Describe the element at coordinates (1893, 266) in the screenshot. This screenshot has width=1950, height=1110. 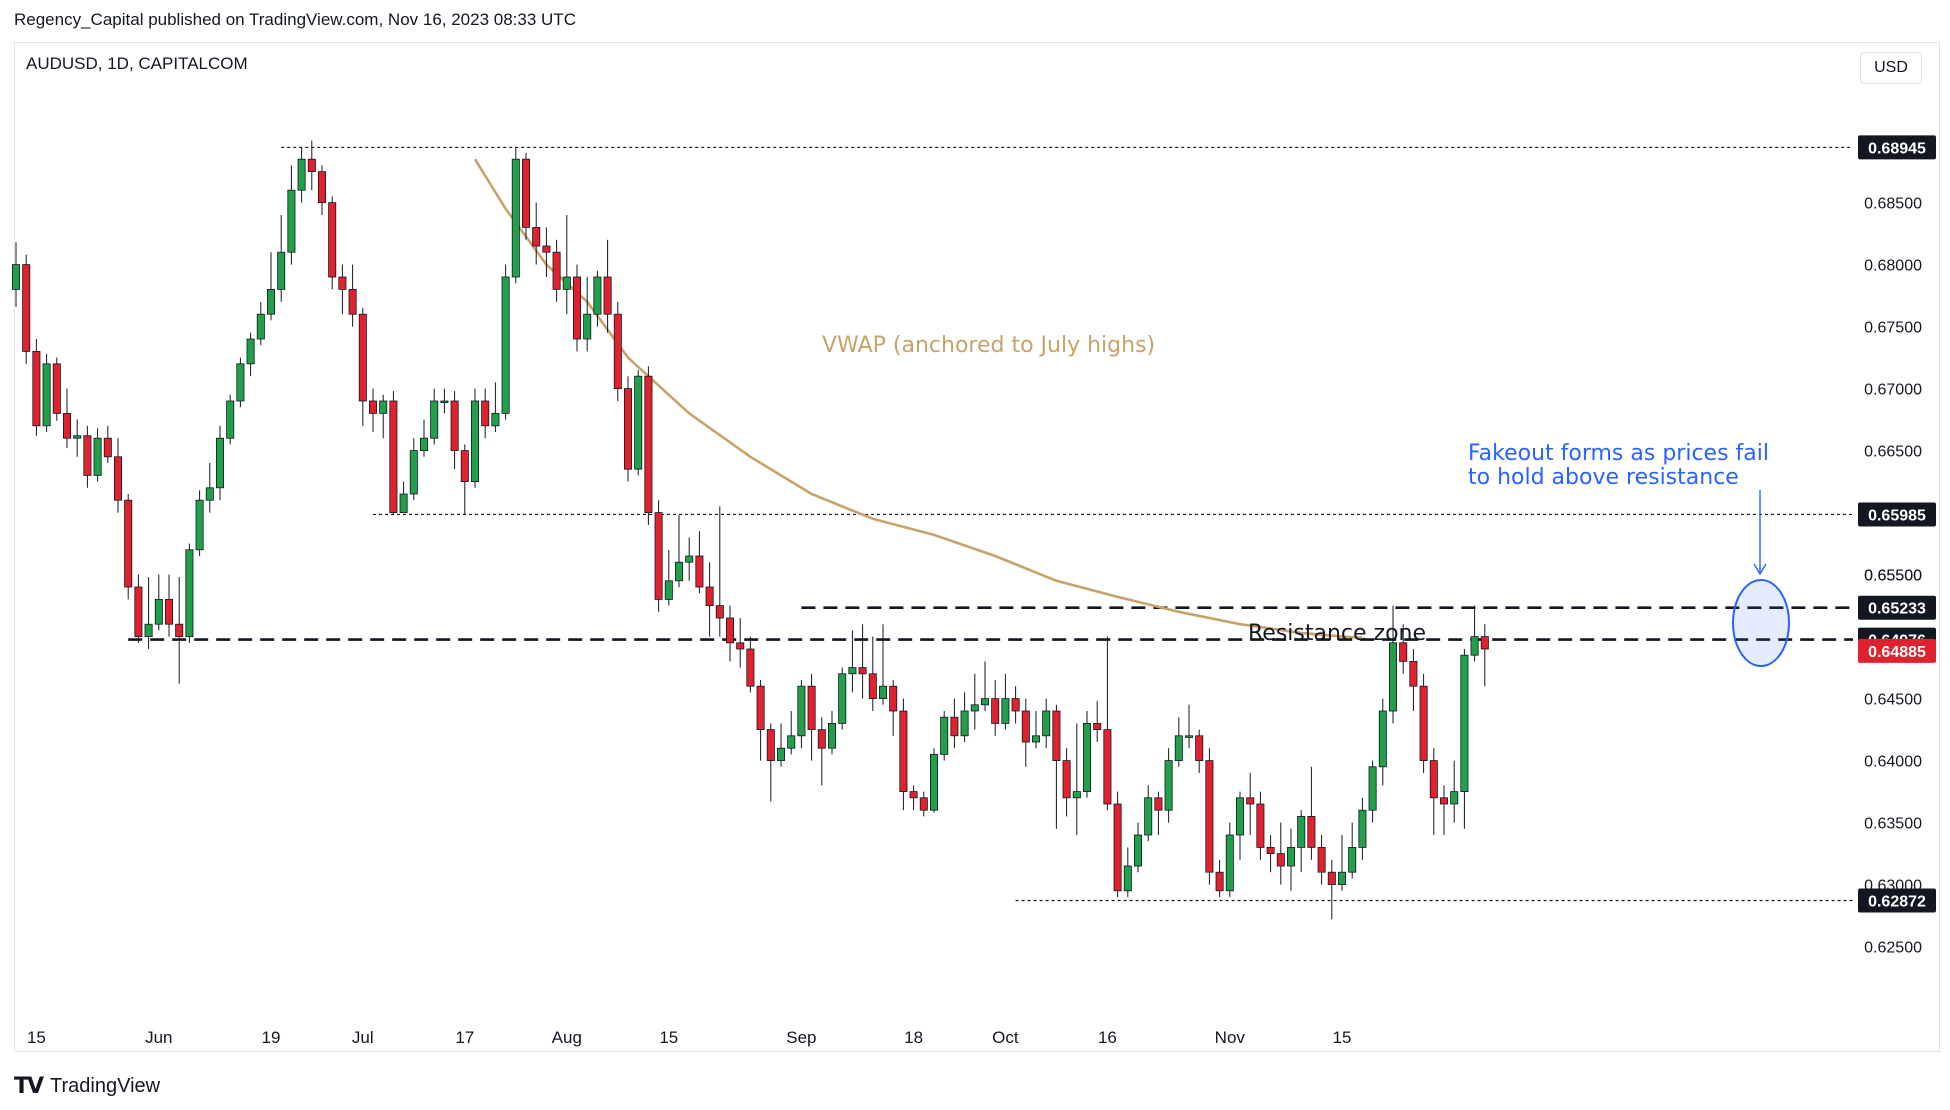
I see `y-tick-label: 0.68000` at that location.